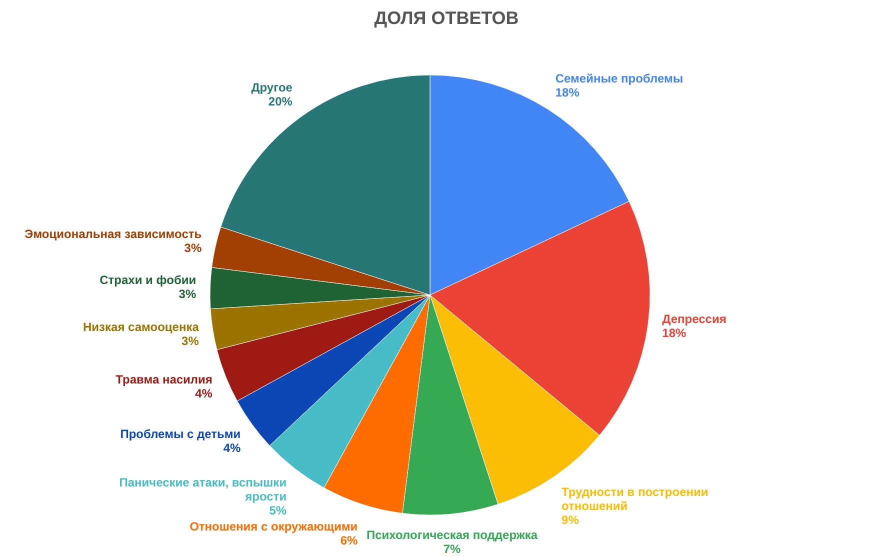  I want to click on chart-title: ДОЛЯ ОТВЕТОВ, so click(446, 18).